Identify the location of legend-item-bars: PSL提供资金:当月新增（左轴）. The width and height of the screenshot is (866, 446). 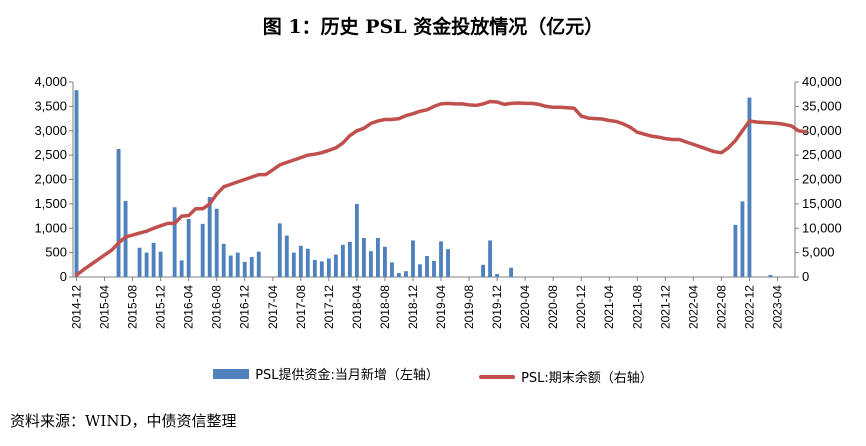
(326, 373).